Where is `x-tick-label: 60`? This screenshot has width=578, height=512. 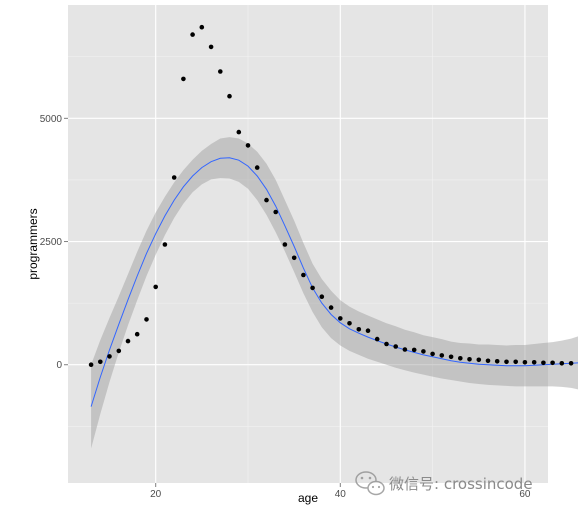
x-tick-label: 60 is located at coordinates (525, 494).